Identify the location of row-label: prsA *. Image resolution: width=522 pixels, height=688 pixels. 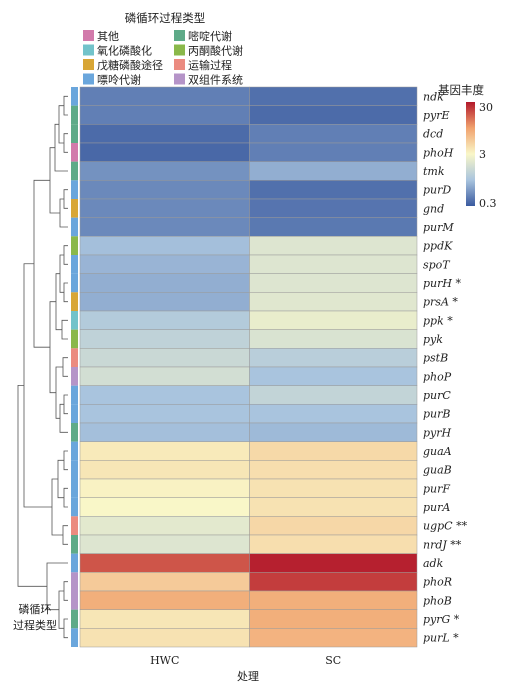
(440, 302).